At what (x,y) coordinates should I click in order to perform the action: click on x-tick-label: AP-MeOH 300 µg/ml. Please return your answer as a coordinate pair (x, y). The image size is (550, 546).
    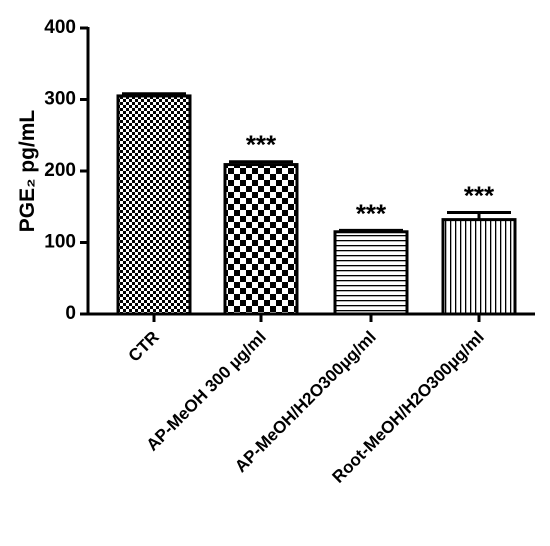
    Looking at the image, I should click on (206, 390).